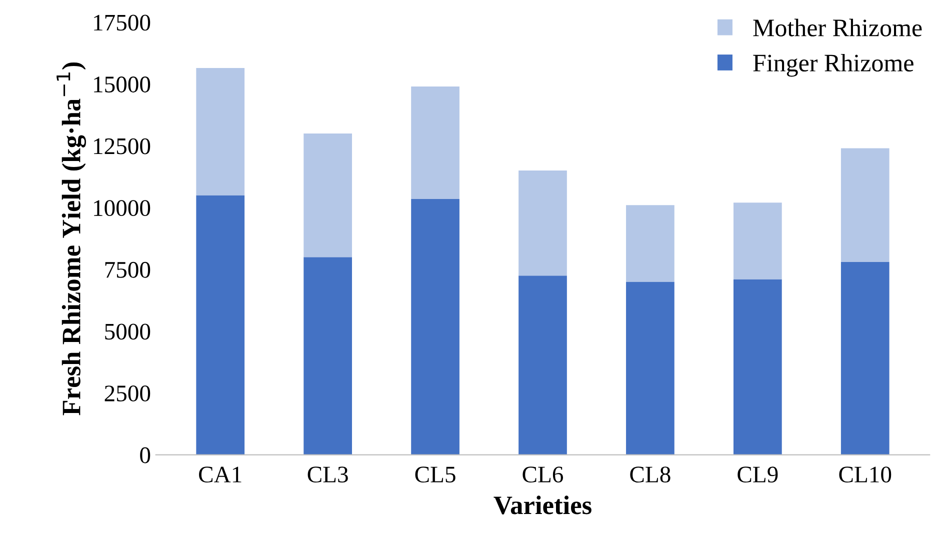 The width and height of the screenshot is (939, 556). I want to click on x-tick-label: CL9, so click(758, 474).